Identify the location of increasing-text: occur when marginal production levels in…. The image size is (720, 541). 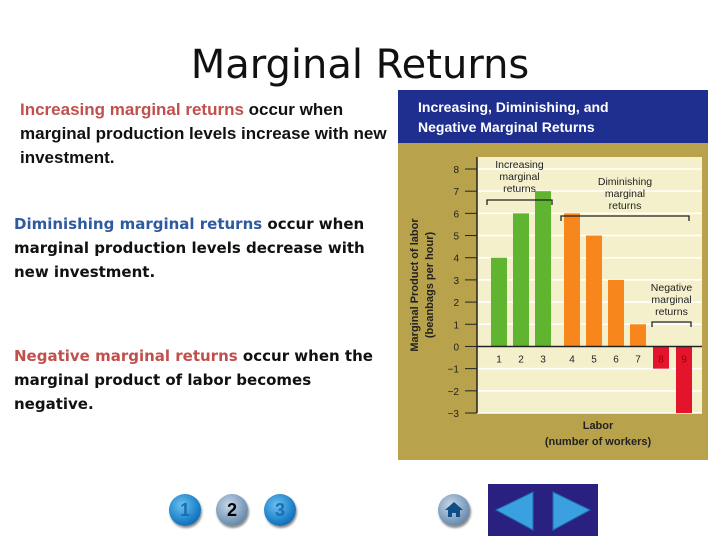
(203, 133).